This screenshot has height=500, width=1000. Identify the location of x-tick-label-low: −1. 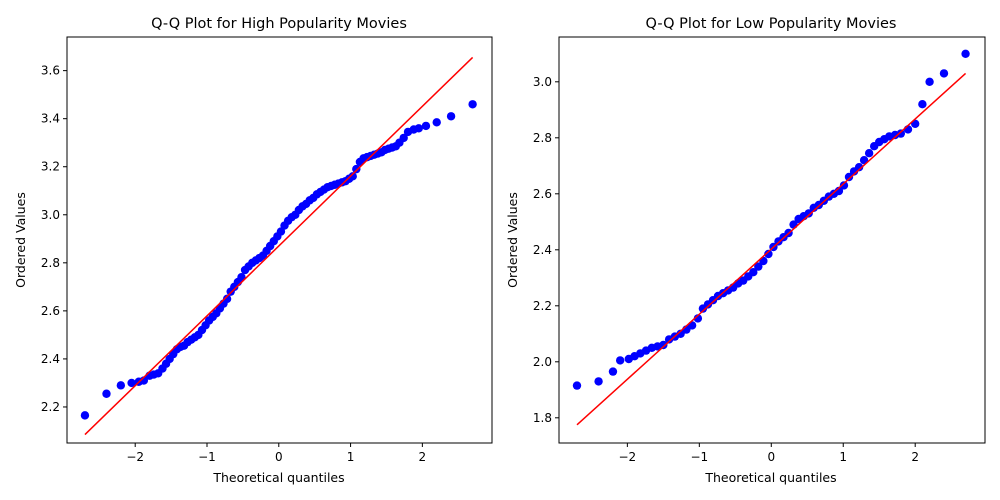
(699, 457).